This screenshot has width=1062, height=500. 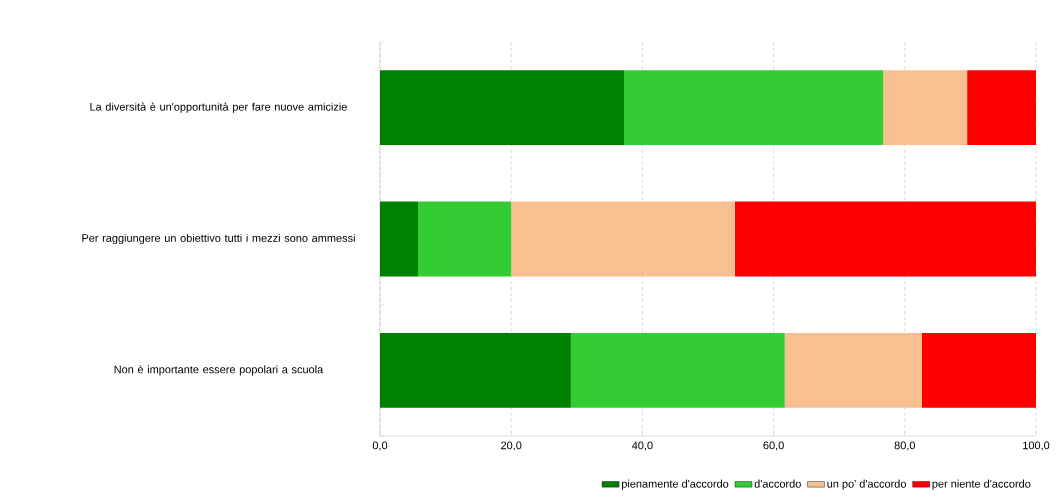 I want to click on y-tick-label: Per raggiungere un obiettivo tutti i mezzi sono ammessi, so click(x=218, y=239).